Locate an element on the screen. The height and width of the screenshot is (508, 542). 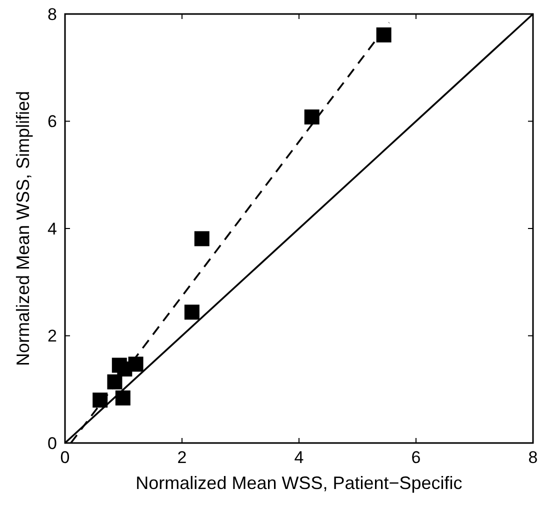
y-tick-label: 8 is located at coordinates (52, 14).